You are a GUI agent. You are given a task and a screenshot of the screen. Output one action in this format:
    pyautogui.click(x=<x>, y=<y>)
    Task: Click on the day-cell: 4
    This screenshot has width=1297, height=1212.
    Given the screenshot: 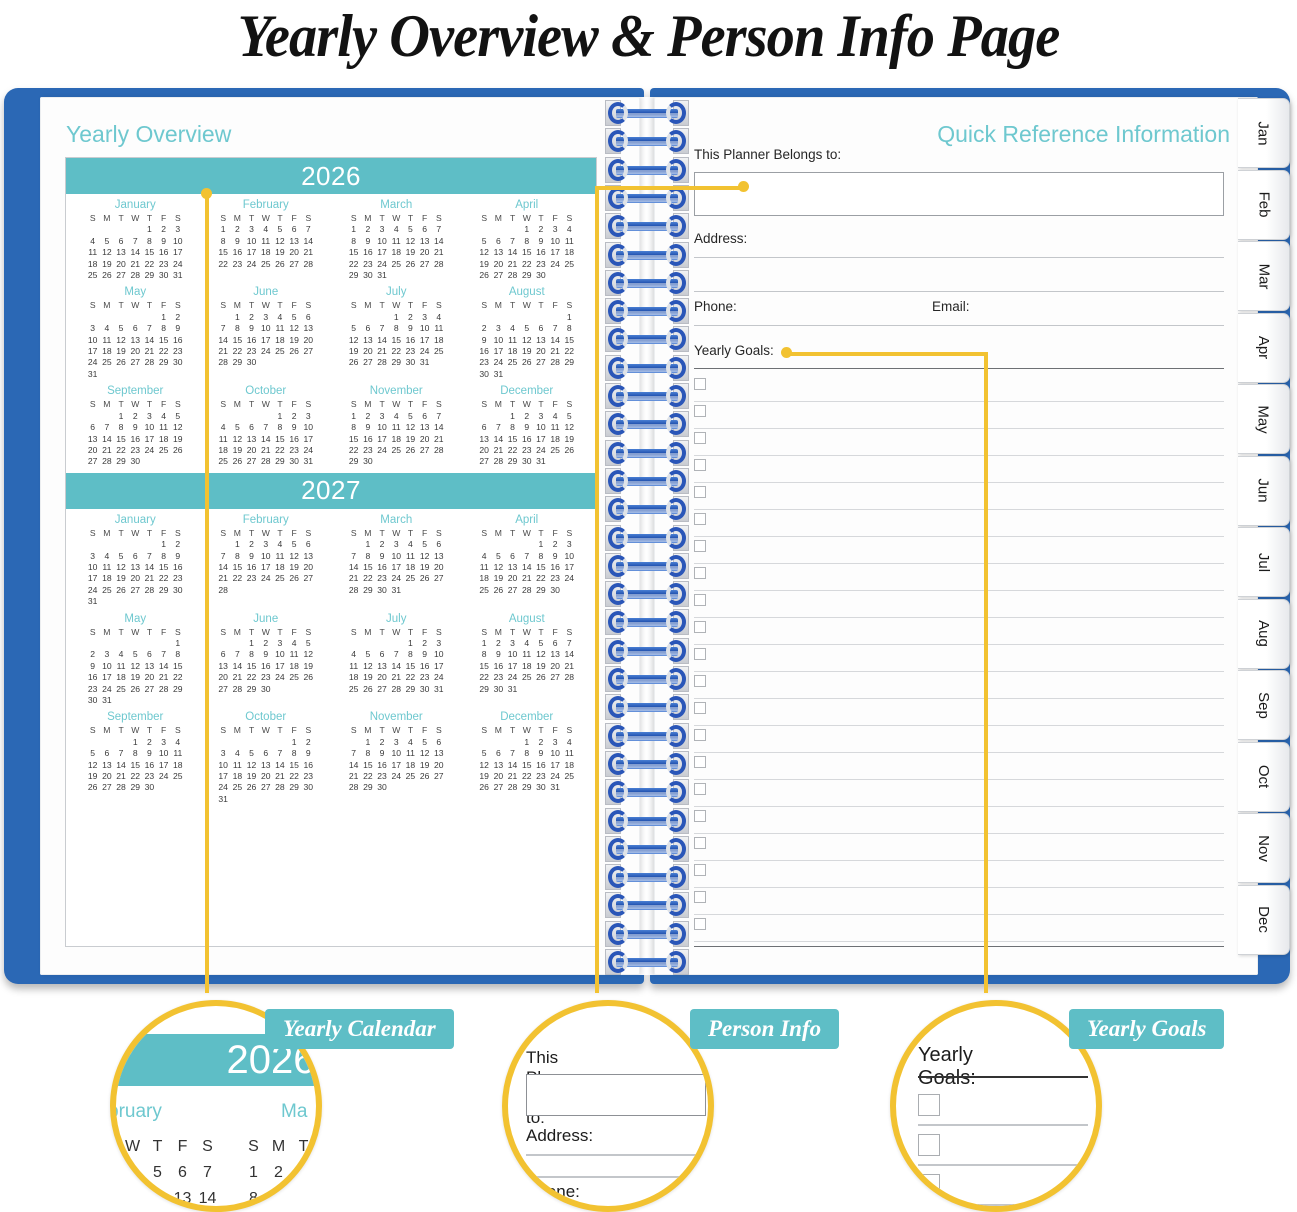 What is the action you would take?
    pyautogui.click(x=527, y=642)
    